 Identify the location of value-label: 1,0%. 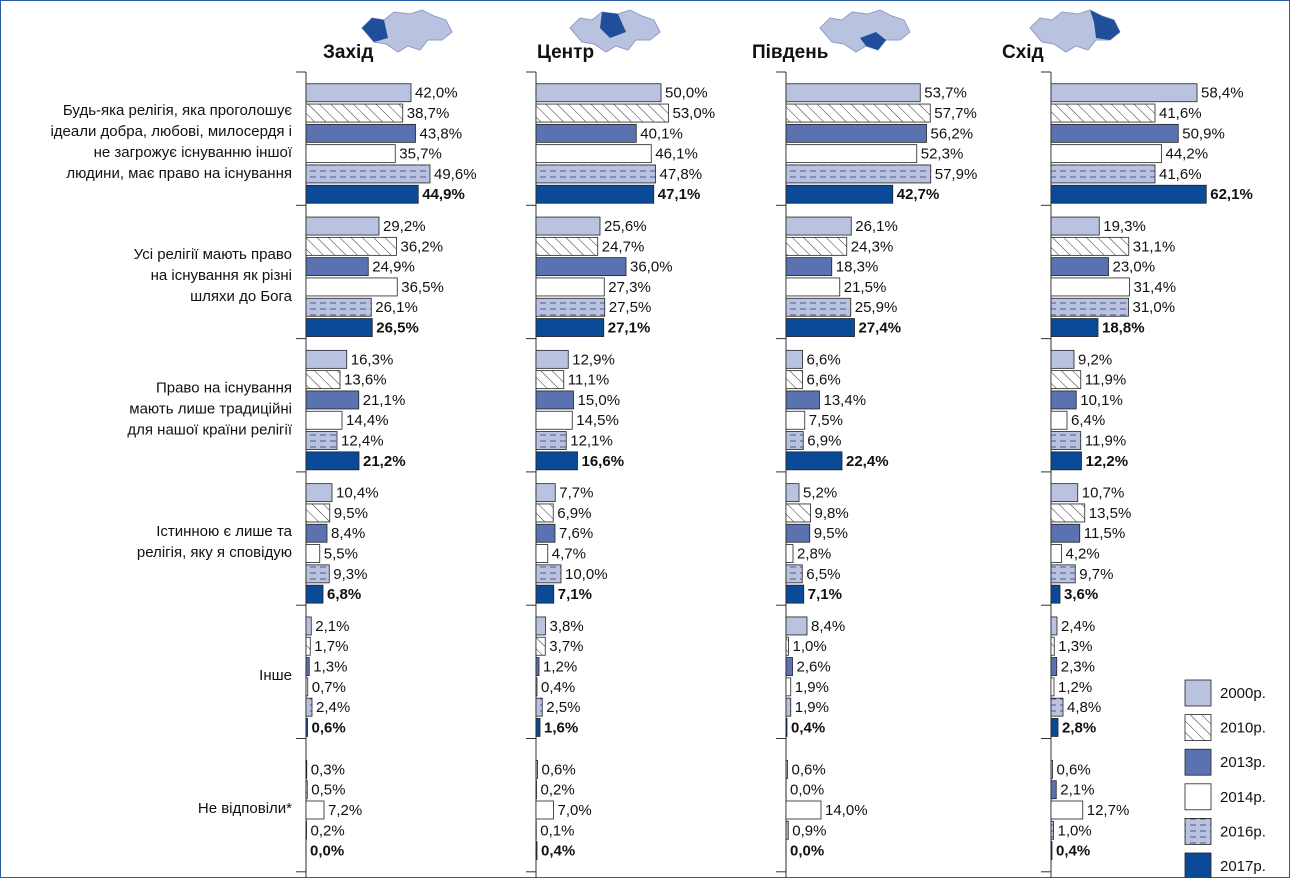
(1075, 830).